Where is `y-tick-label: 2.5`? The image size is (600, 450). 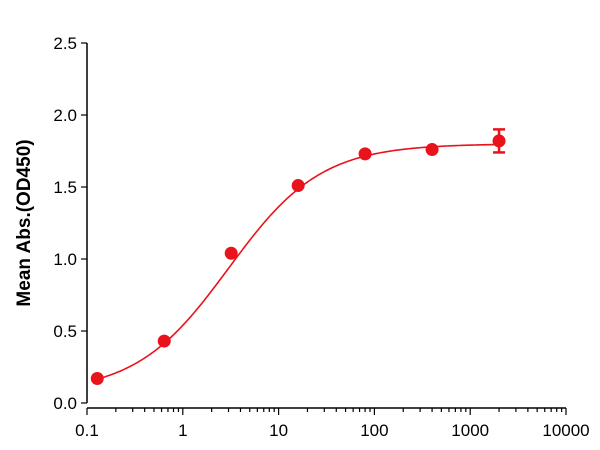 y-tick-label: 2.5 is located at coordinates (65, 43).